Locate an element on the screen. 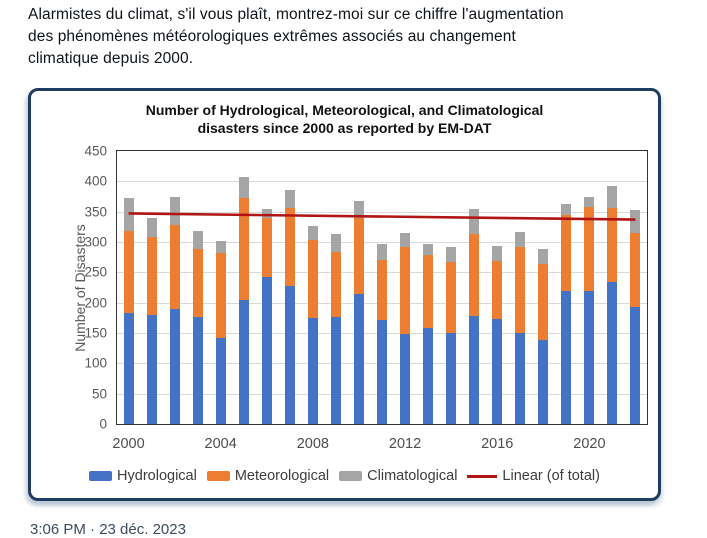  x-tick-label: 2008 is located at coordinates (312, 444).